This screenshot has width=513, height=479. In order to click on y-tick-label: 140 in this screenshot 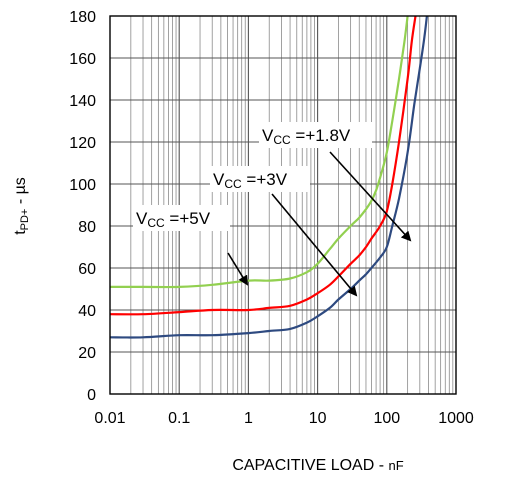, I will do `click(82, 101)`.